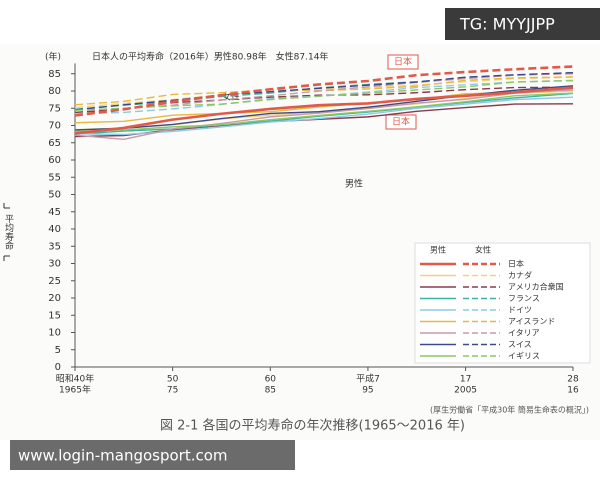  What do you see at coordinates (58, 350) in the screenshot?
I see `y-tick-label: 5` at bounding box center [58, 350].